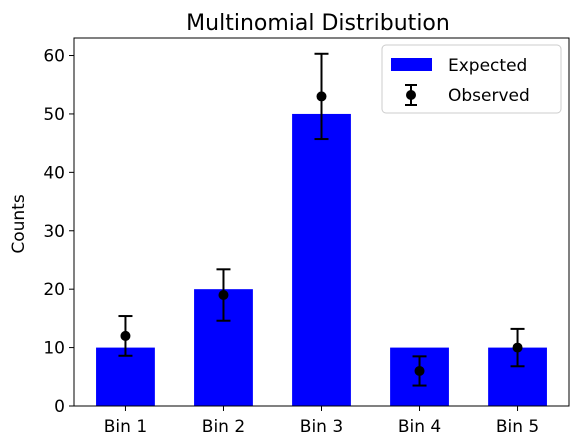 Image resolution: width=577 pixels, height=446 pixels. Describe the element at coordinates (54, 349) in the screenshot. I see `y-tick-label-10: 10` at that location.